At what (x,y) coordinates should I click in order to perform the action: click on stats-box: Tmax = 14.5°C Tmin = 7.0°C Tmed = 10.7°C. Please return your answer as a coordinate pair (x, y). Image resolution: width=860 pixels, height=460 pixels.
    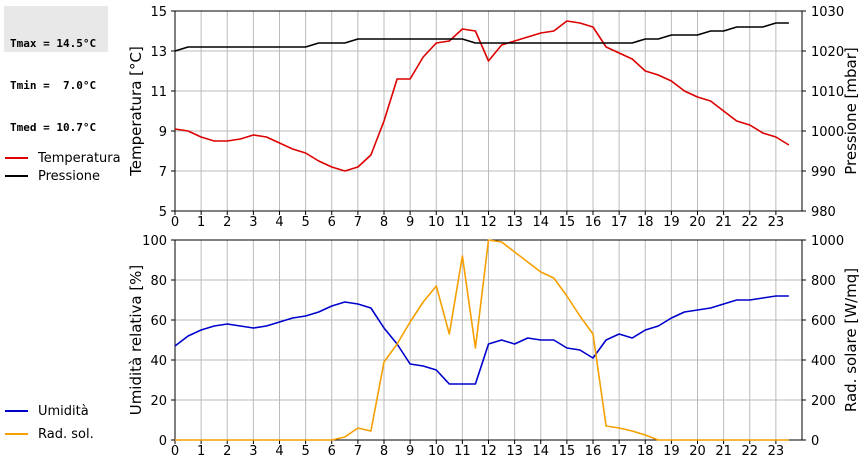
    Looking at the image, I should click on (56, 70).